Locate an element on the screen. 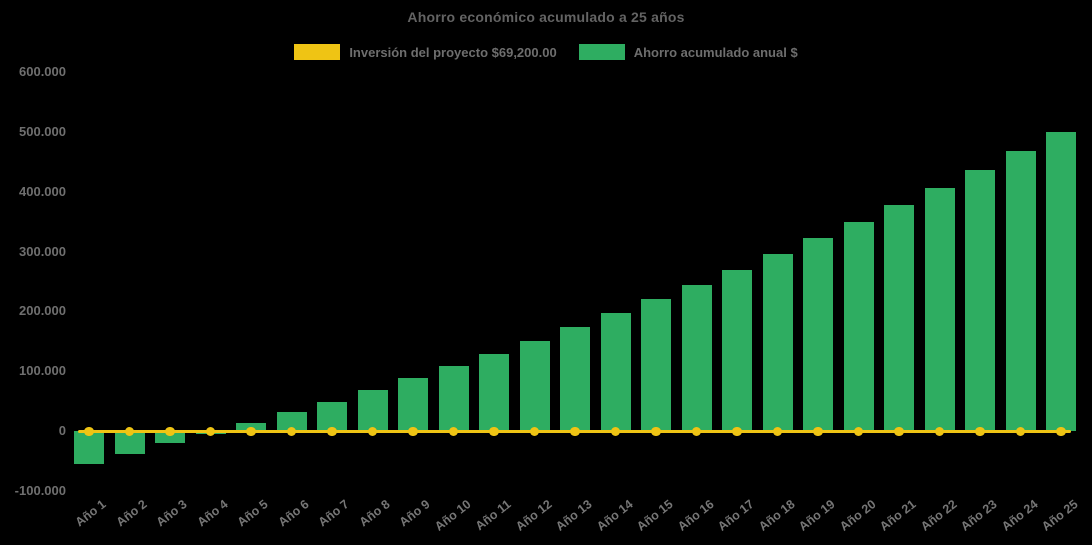  legend-item-investment: Inversión del proyecto $69,200.00 is located at coordinates (425, 52).